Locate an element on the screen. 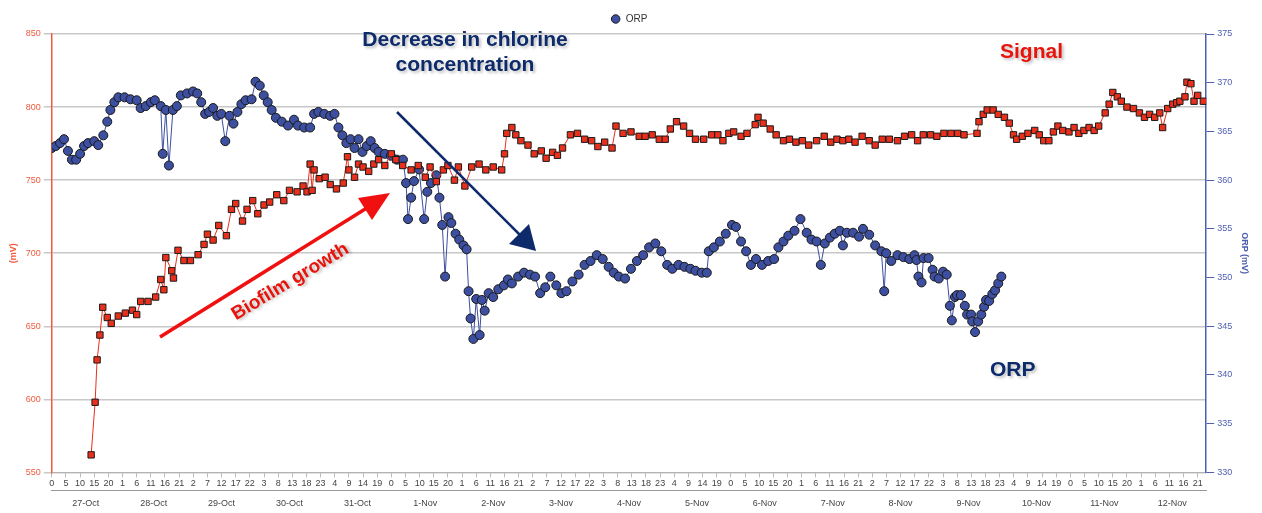 This screenshot has width=1262, height=513. x2-tick-label: 1-Nov is located at coordinates (425, 503).